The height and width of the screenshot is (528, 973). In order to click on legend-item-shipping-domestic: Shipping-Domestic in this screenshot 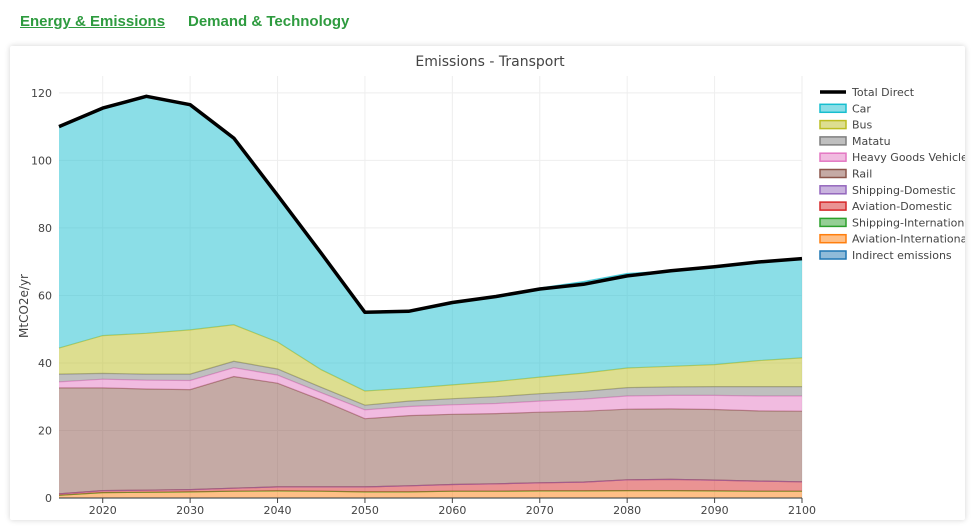, I will do `click(887, 190)`.